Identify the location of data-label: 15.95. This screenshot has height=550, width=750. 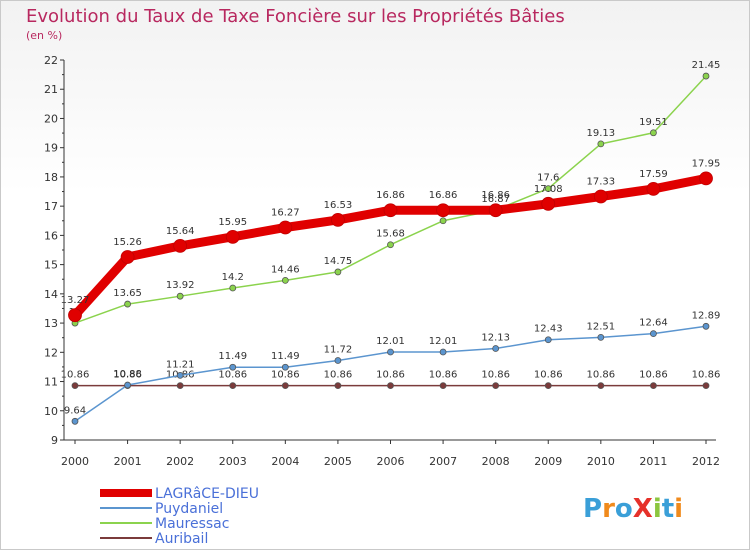
(232, 222).